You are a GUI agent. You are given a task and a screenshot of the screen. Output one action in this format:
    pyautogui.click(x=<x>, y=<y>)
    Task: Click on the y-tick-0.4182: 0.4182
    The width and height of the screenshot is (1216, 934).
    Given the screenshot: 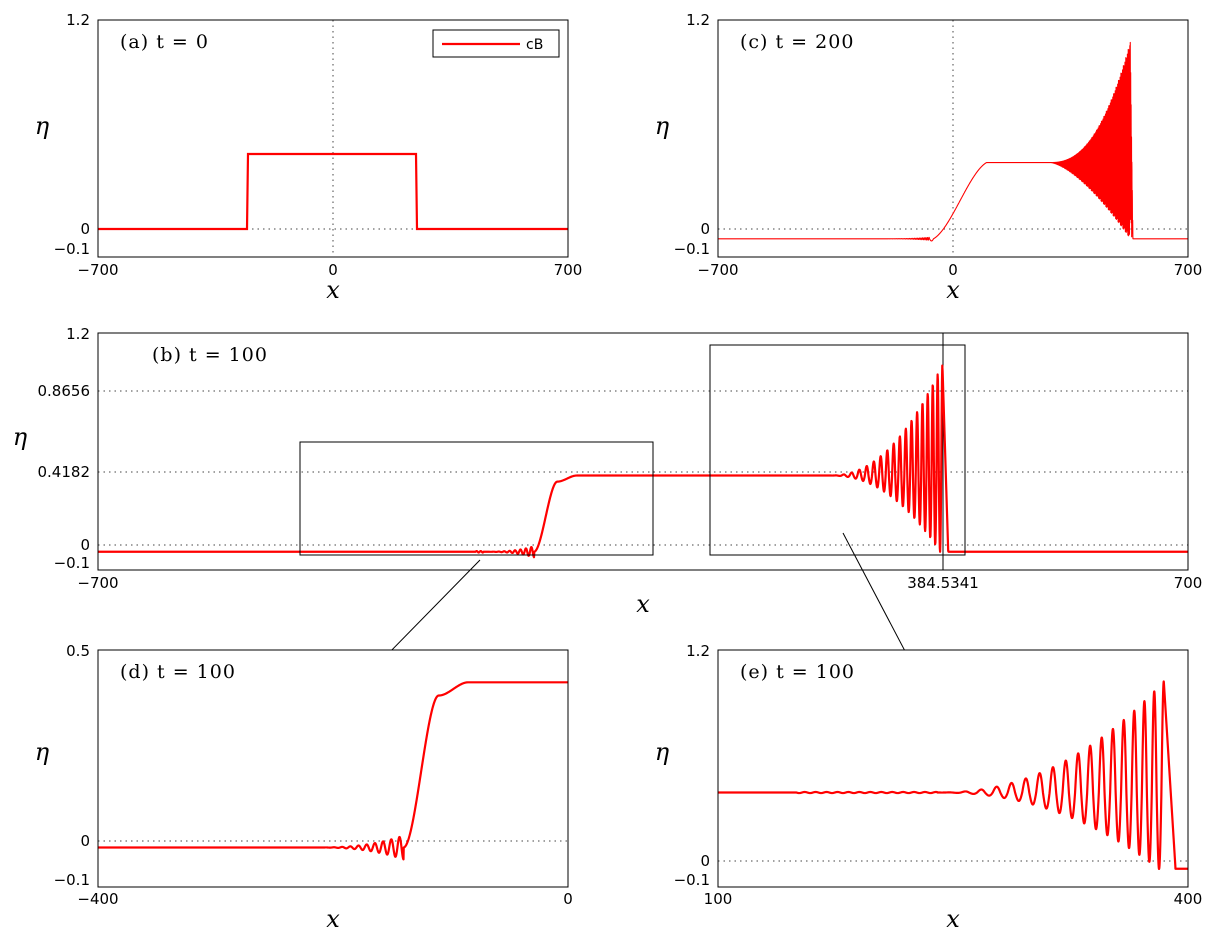 What is the action you would take?
    pyautogui.click(x=64, y=472)
    